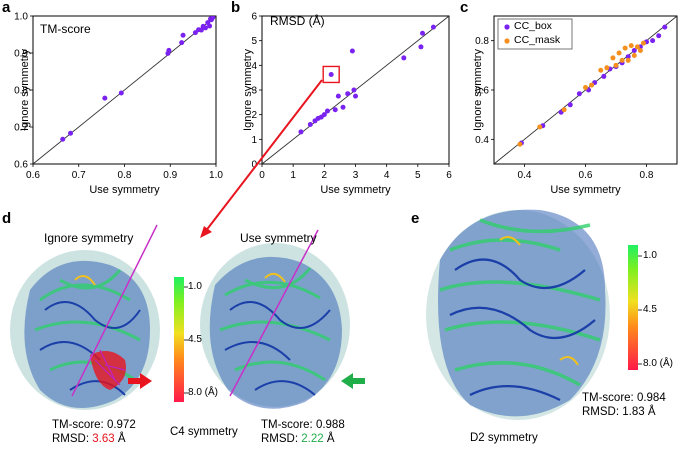 The height and width of the screenshot is (449, 685). What do you see at coordinates (204, 432) in the screenshot?
I see `panel-d-symmetry: C4 symmetry` at bounding box center [204, 432].